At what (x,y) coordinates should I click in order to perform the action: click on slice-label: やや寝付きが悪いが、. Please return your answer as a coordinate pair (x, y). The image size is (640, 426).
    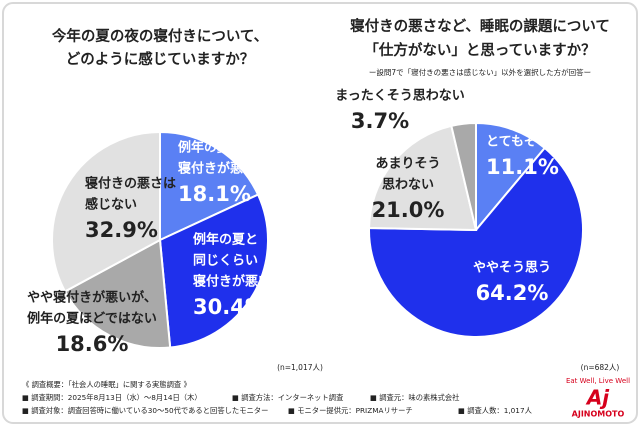
    Looking at the image, I should click on (92, 298).